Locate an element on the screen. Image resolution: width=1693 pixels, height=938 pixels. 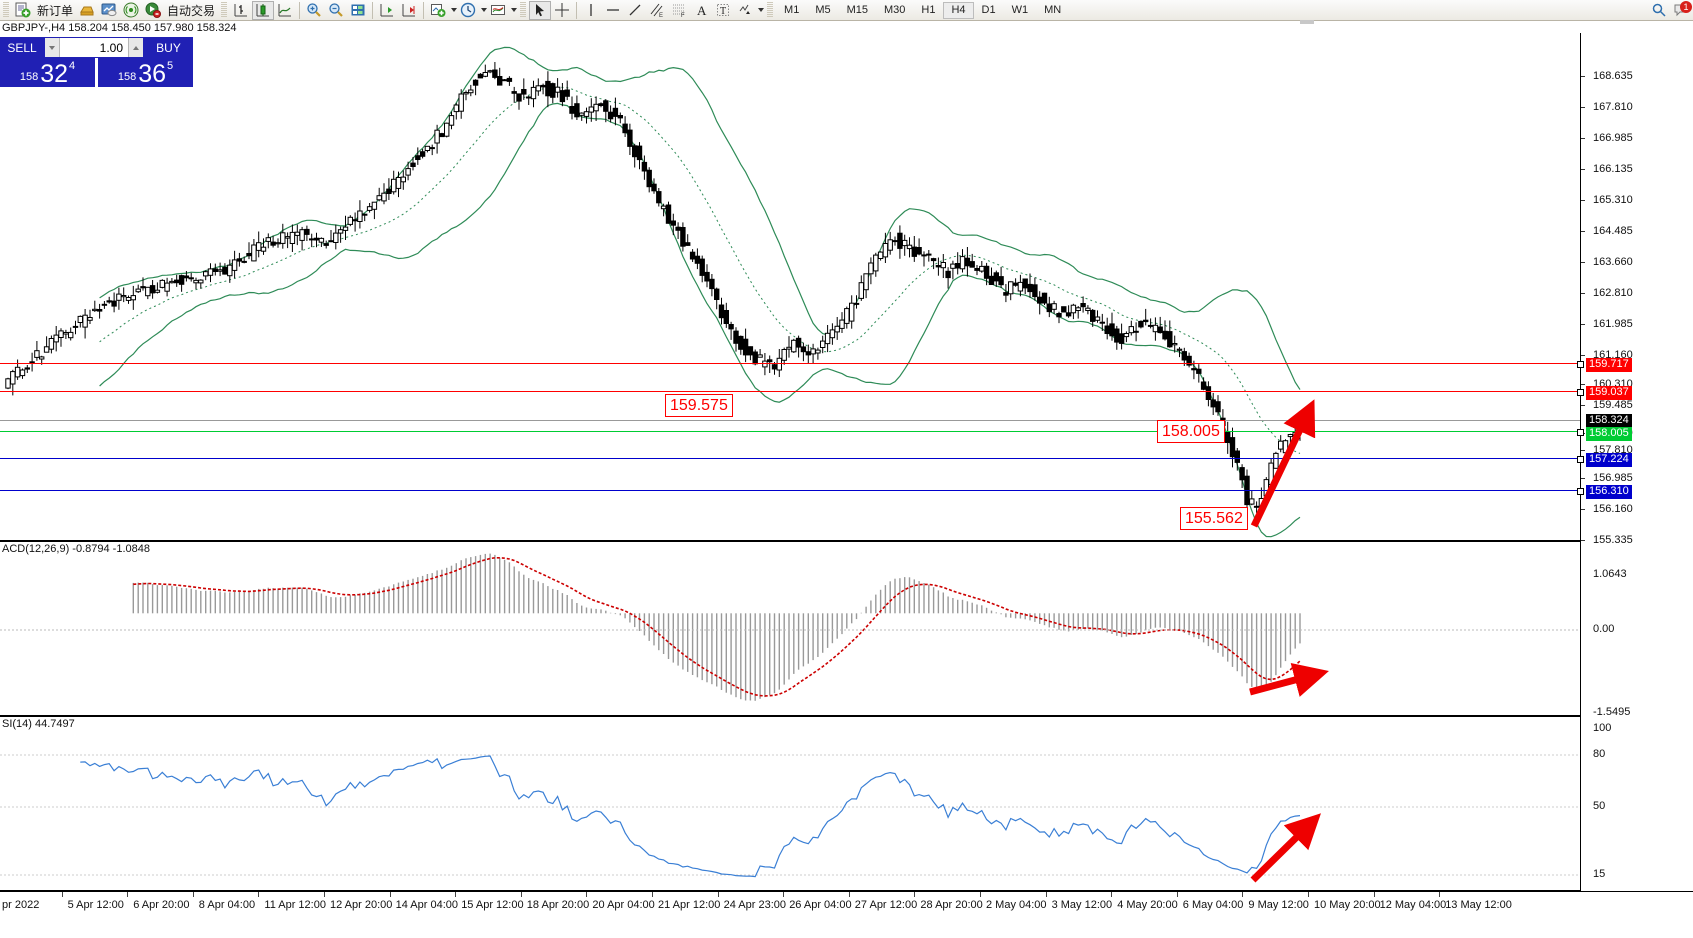
new-order-label: 新订单 is located at coordinates (55, 10).